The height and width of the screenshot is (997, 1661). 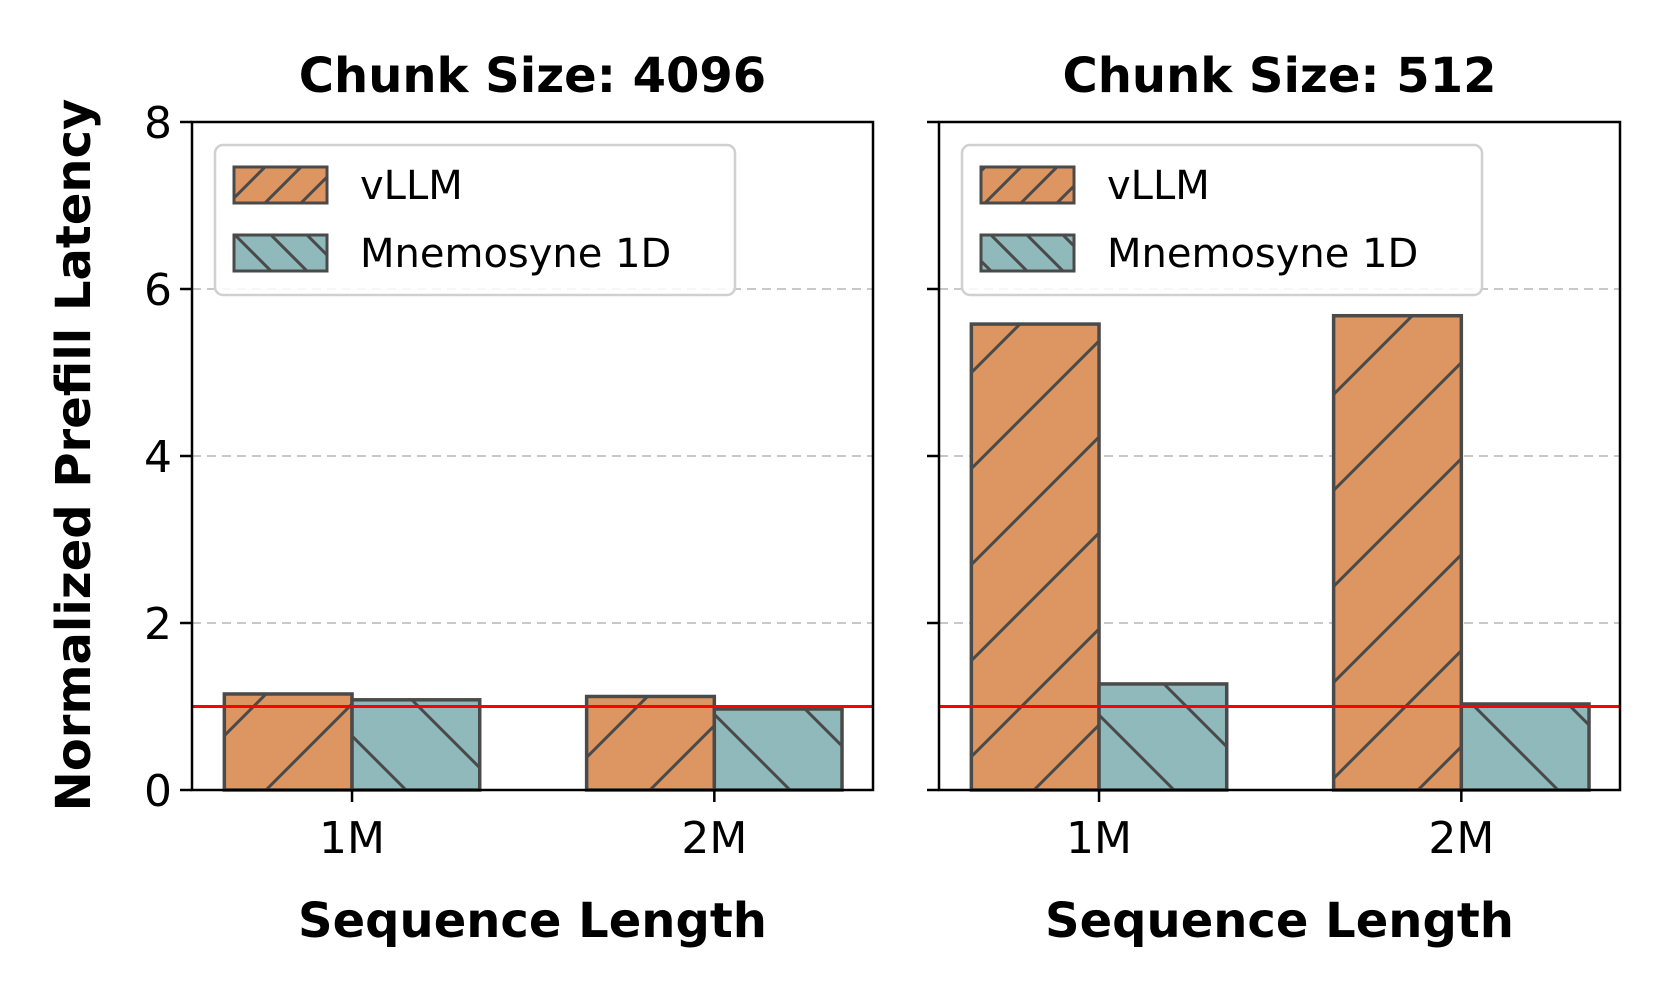 What do you see at coordinates (158, 624) in the screenshot?
I see `y-tick-label: 2` at bounding box center [158, 624].